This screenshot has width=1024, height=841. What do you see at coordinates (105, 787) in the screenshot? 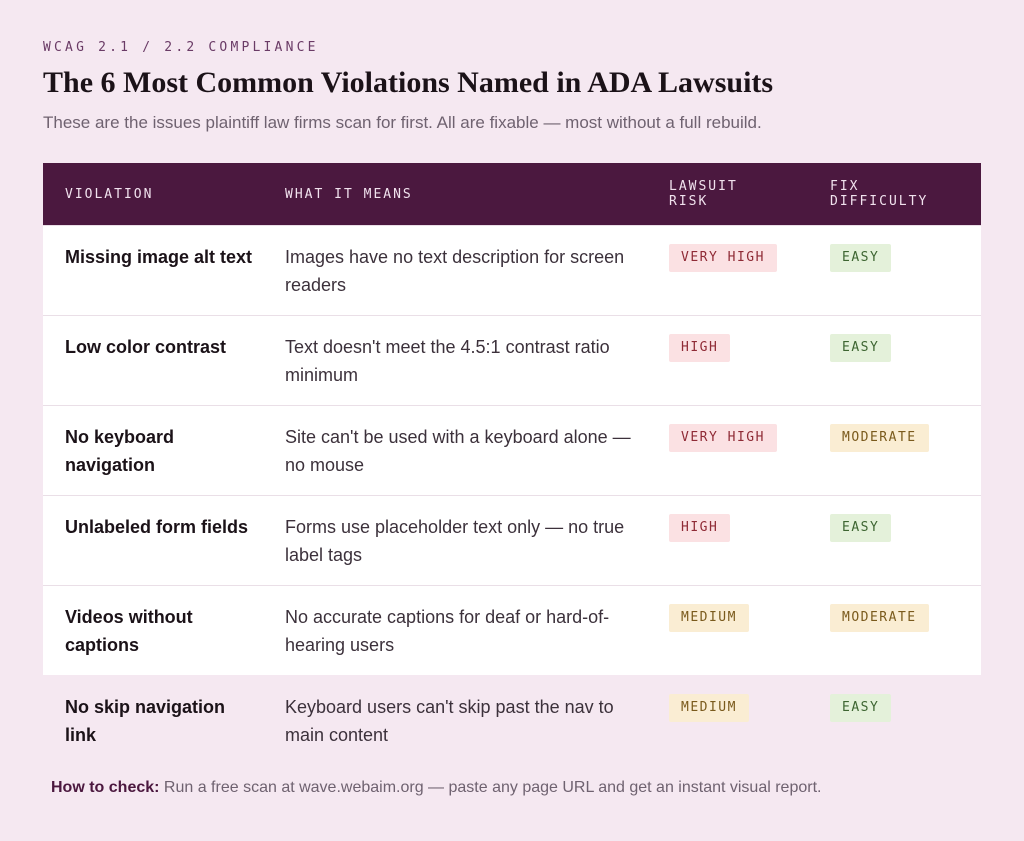
I see `footer-label: How to check:` at bounding box center [105, 787].